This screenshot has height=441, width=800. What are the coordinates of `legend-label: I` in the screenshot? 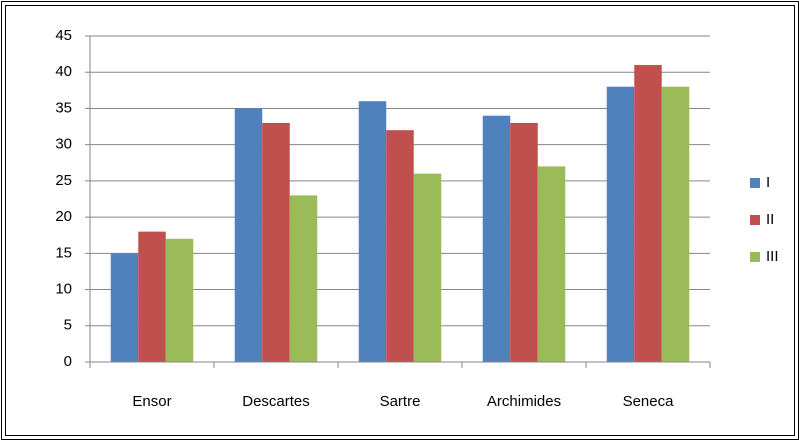 It's located at (768, 182).